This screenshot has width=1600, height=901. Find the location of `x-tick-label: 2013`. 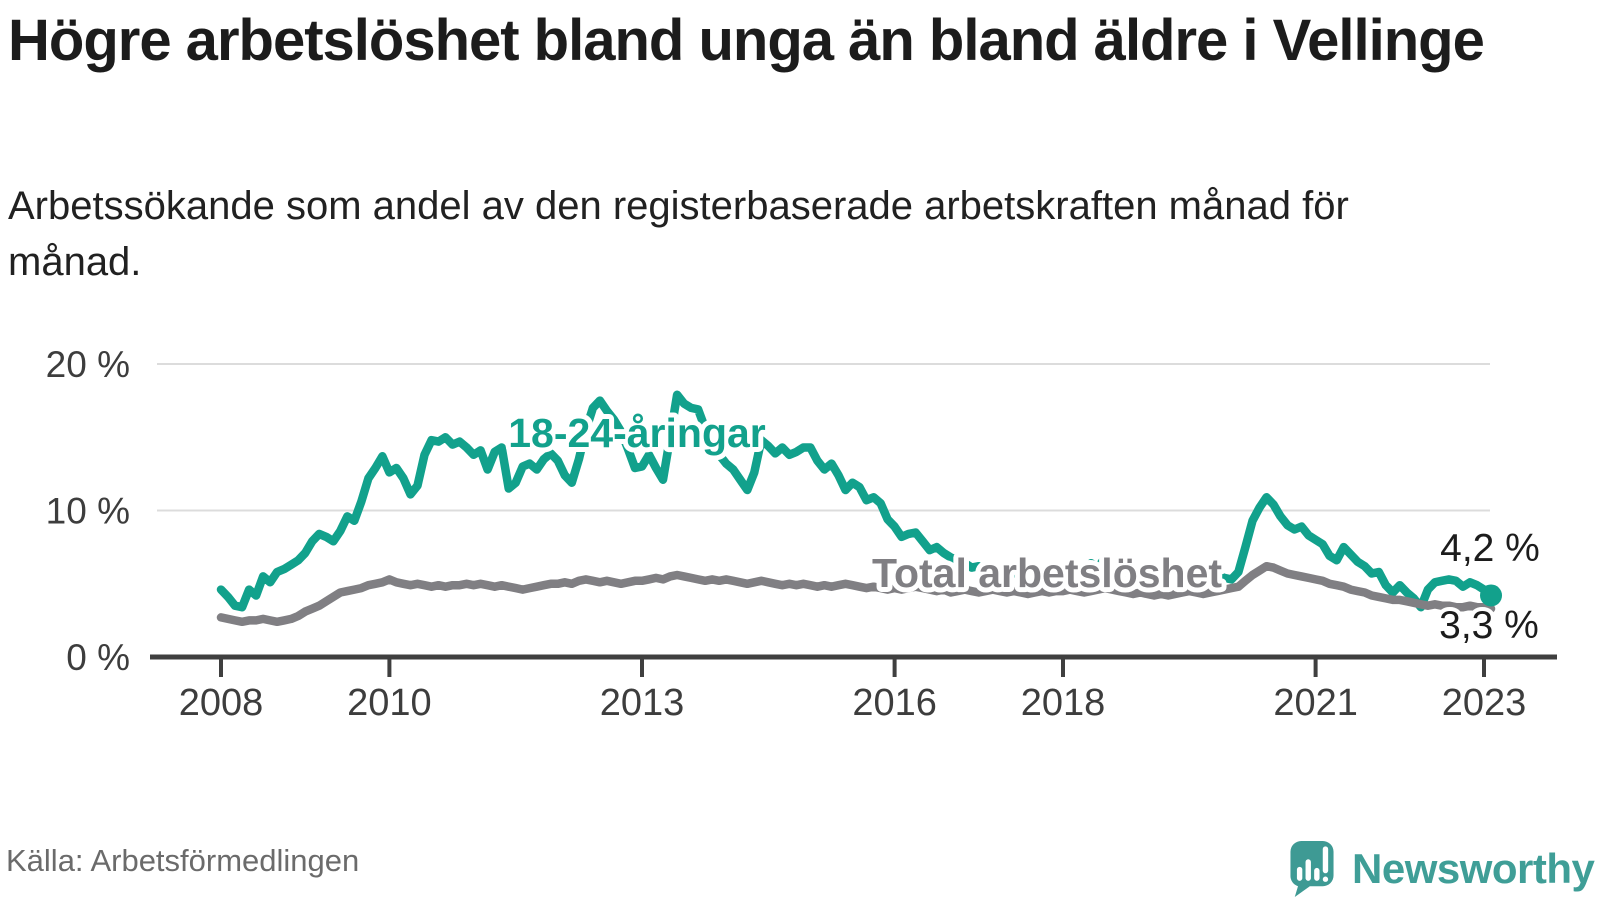

x-tick-label: 2013 is located at coordinates (642, 703).